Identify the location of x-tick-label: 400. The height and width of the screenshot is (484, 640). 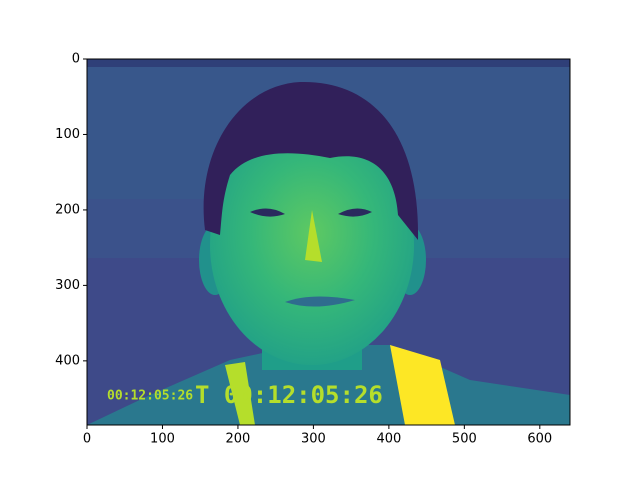
(388, 439).